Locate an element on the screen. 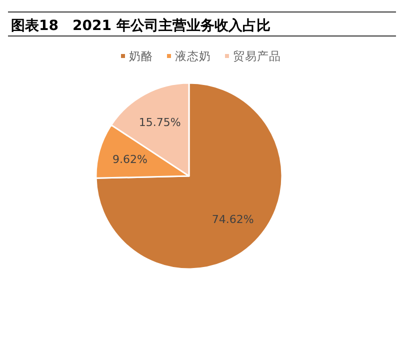 This screenshot has width=403, height=343. data-label: 15.75% is located at coordinates (159, 122).